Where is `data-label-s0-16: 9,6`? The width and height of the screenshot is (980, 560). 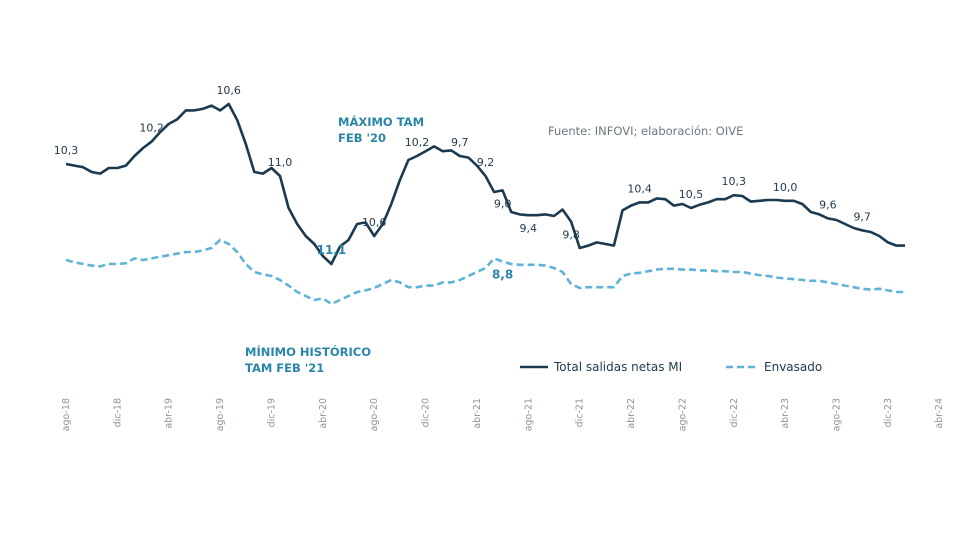 data-label-s0-16: 9,6 is located at coordinates (828, 204).